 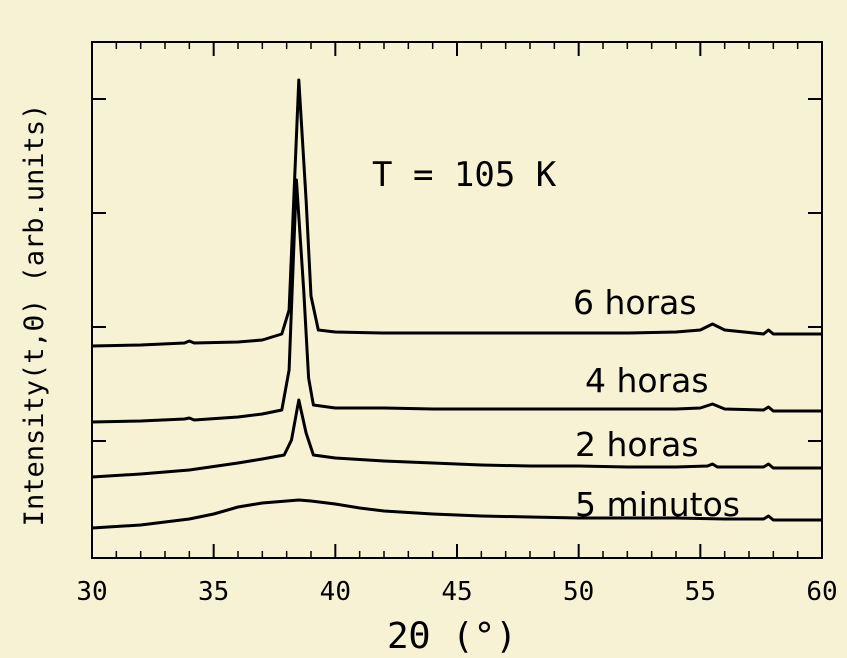 I want to click on x-tick-label: 60, so click(x=821, y=592).